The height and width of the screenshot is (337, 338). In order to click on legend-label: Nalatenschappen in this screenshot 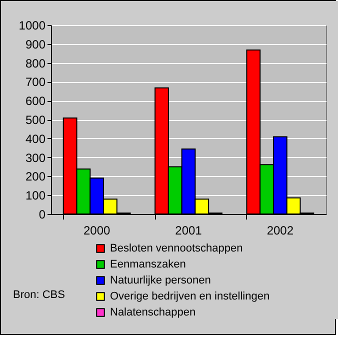, I will do `click(153, 312)`.